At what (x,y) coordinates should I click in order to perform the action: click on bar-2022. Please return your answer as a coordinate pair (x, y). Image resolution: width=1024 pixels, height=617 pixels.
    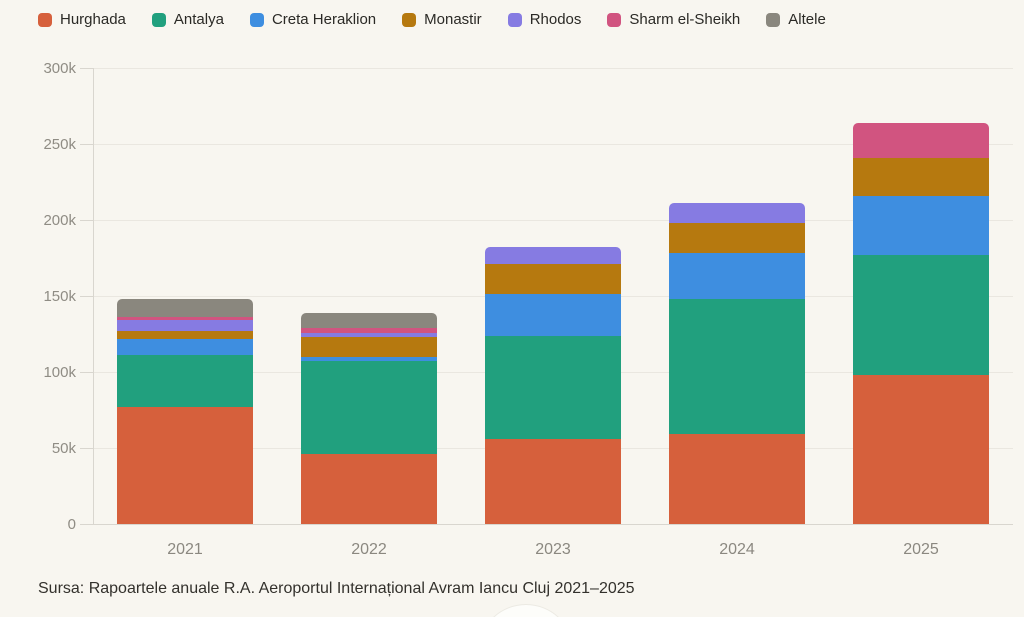
    Looking at the image, I should click on (369, 418).